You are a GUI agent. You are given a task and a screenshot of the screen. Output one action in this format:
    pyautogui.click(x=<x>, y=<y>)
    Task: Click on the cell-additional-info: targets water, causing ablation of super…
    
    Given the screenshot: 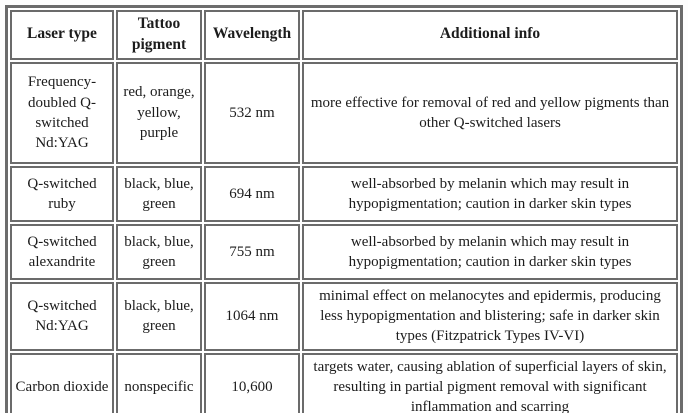 What is the action you would take?
    pyautogui.click(x=490, y=382)
    